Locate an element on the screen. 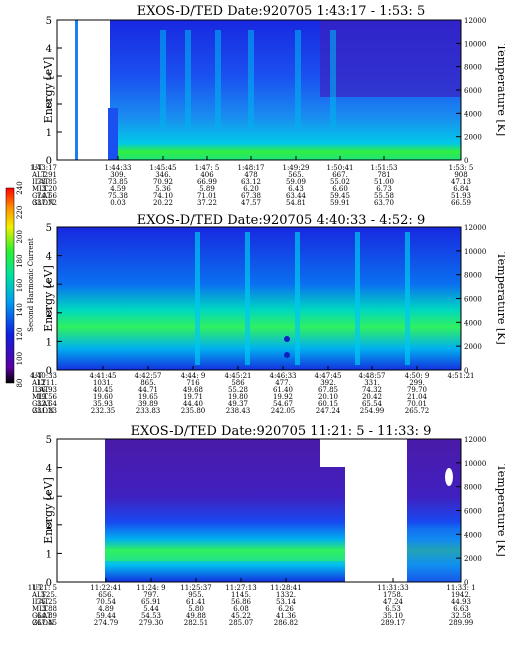  table-cell: 19.80 is located at coordinates (238, 397).